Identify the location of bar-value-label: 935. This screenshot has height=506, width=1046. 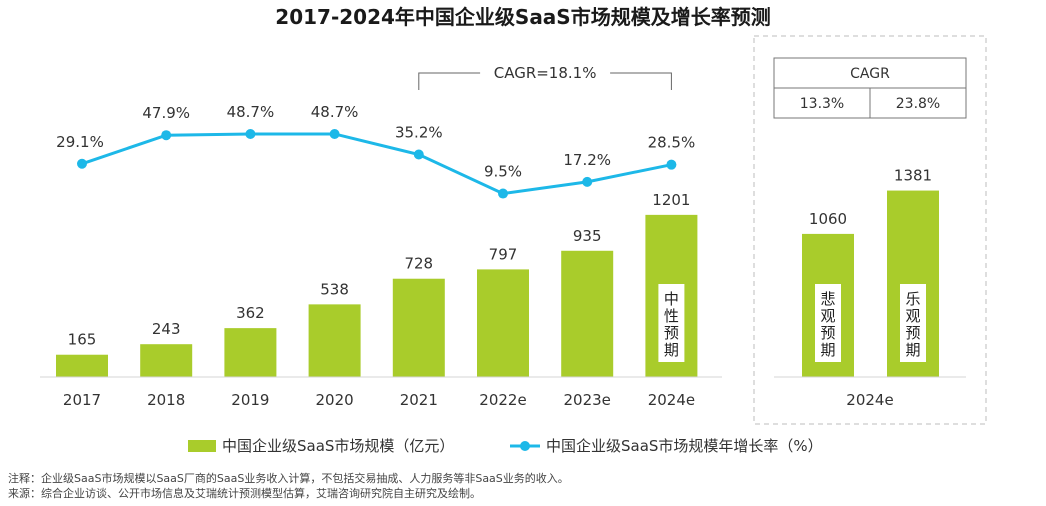
(587, 236).